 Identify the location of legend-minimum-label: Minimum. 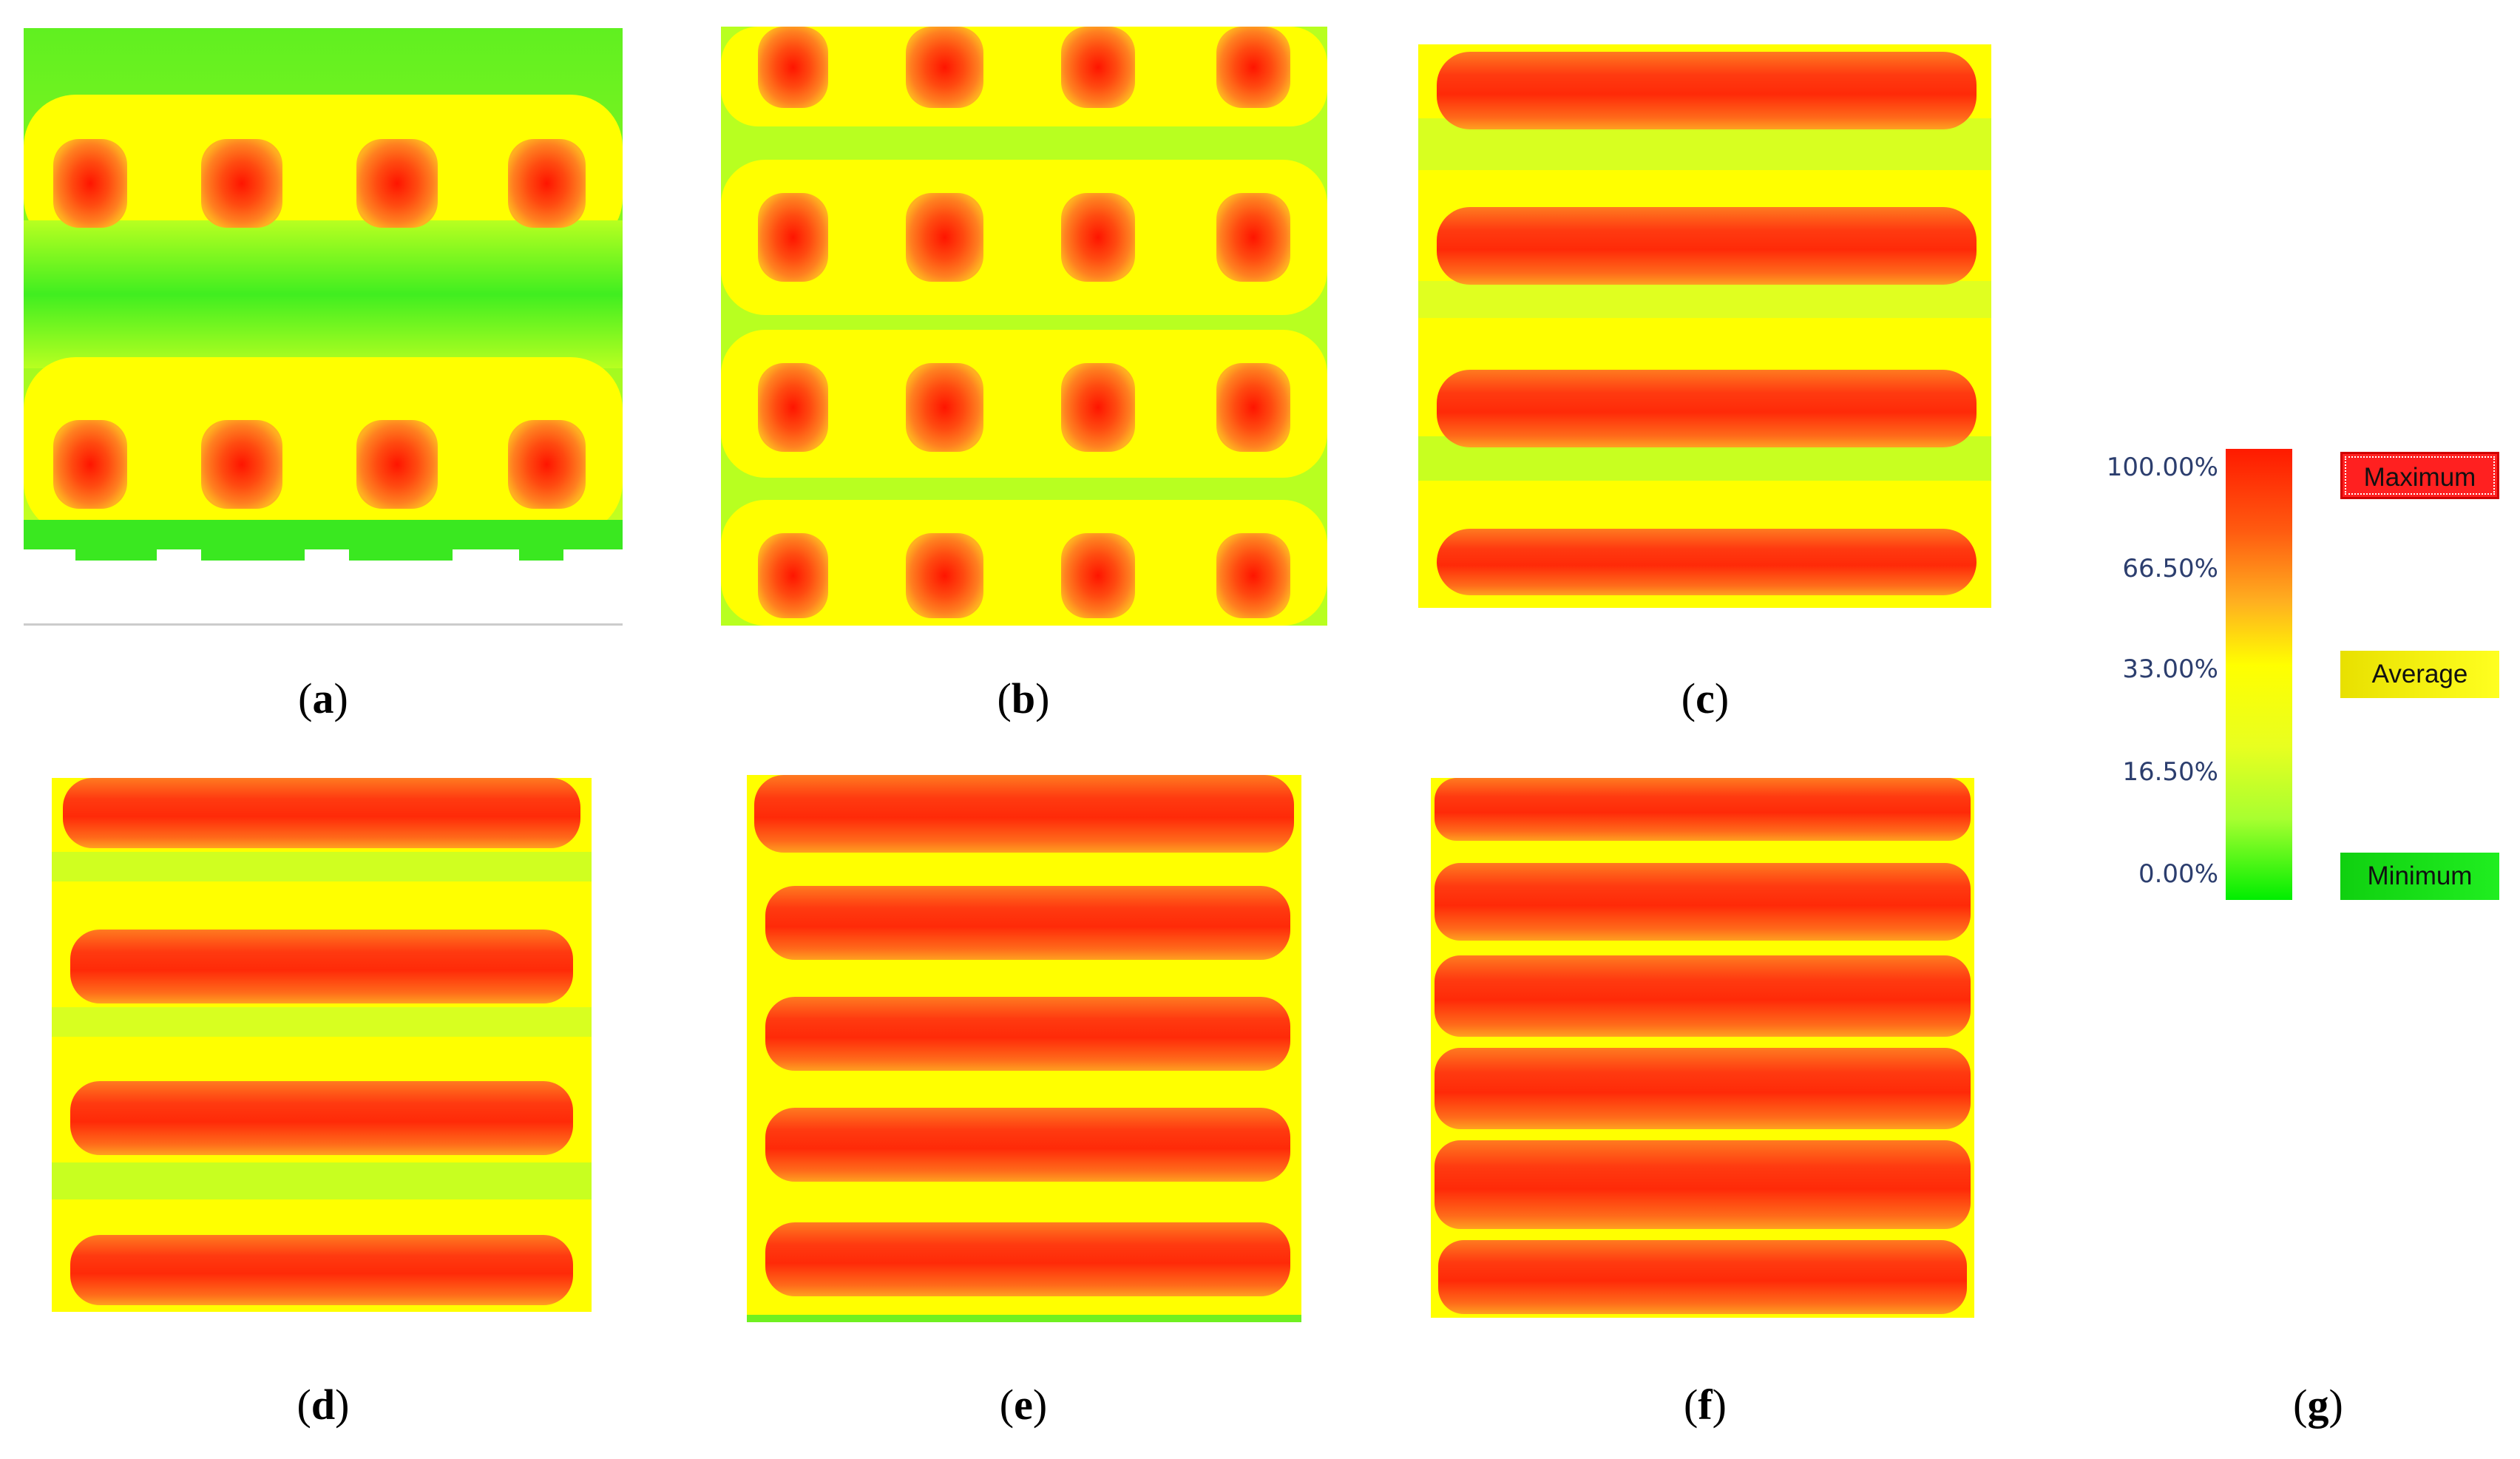
(2419, 876).